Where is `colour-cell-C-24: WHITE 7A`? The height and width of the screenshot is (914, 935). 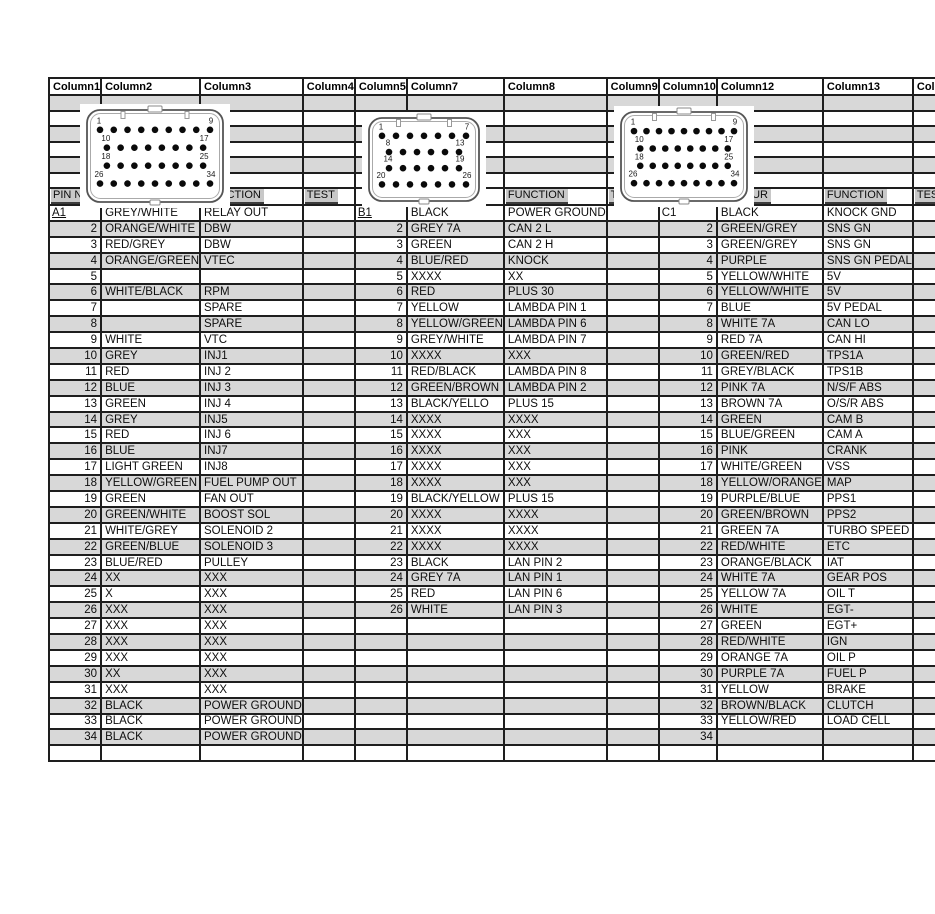
colour-cell-C-24: WHITE 7A is located at coordinates (769, 578).